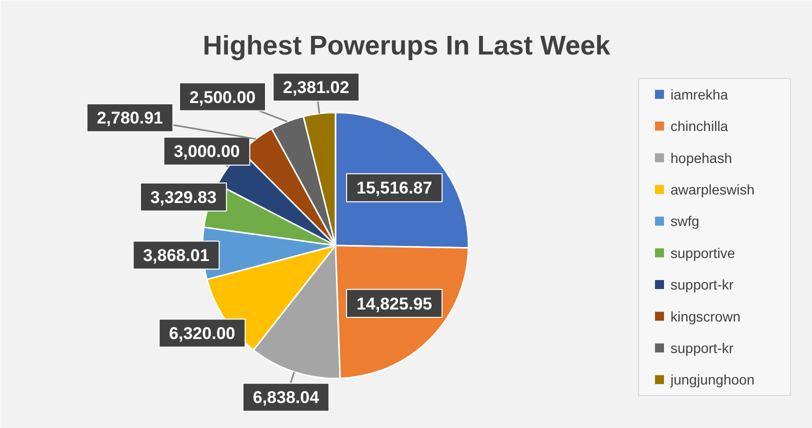  What do you see at coordinates (316, 88) in the screenshot?
I see `data-label: 2,381.02` at bounding box center [316, 88].